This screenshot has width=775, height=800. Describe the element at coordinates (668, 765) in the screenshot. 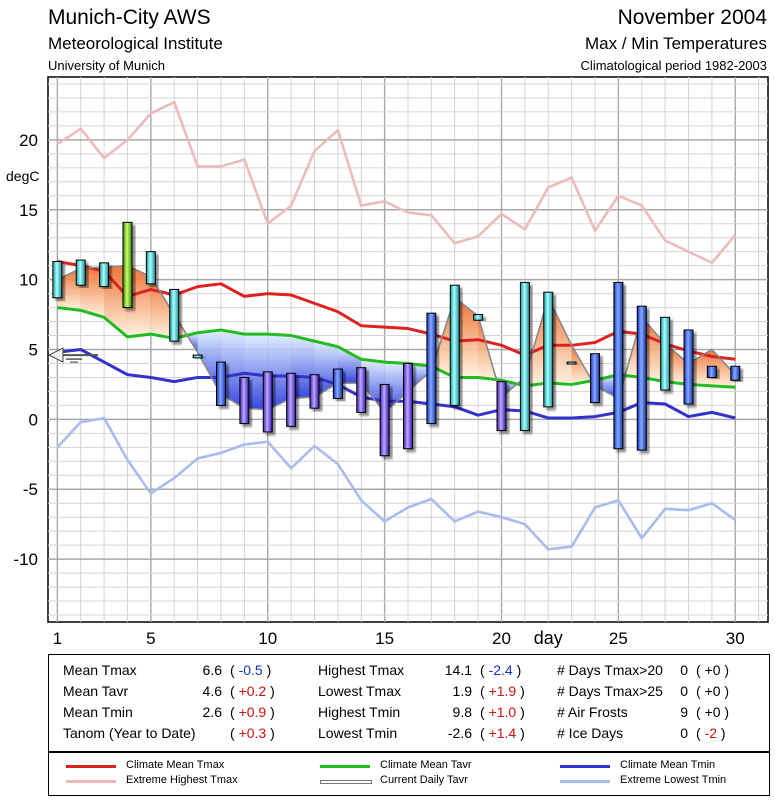

I see `legend-label: Climate Mean Tmin` at that location.